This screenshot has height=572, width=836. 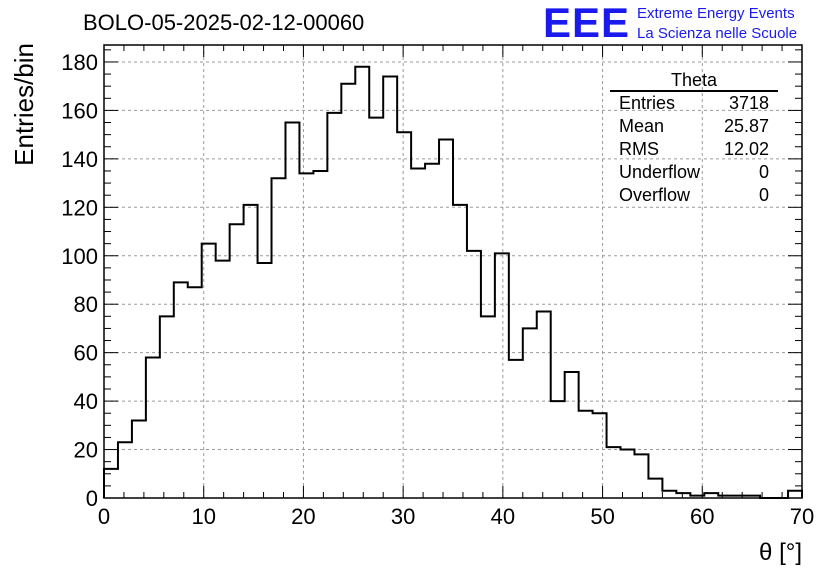 I want to click on x-tick-label: 30, so click(x=403, y=516).